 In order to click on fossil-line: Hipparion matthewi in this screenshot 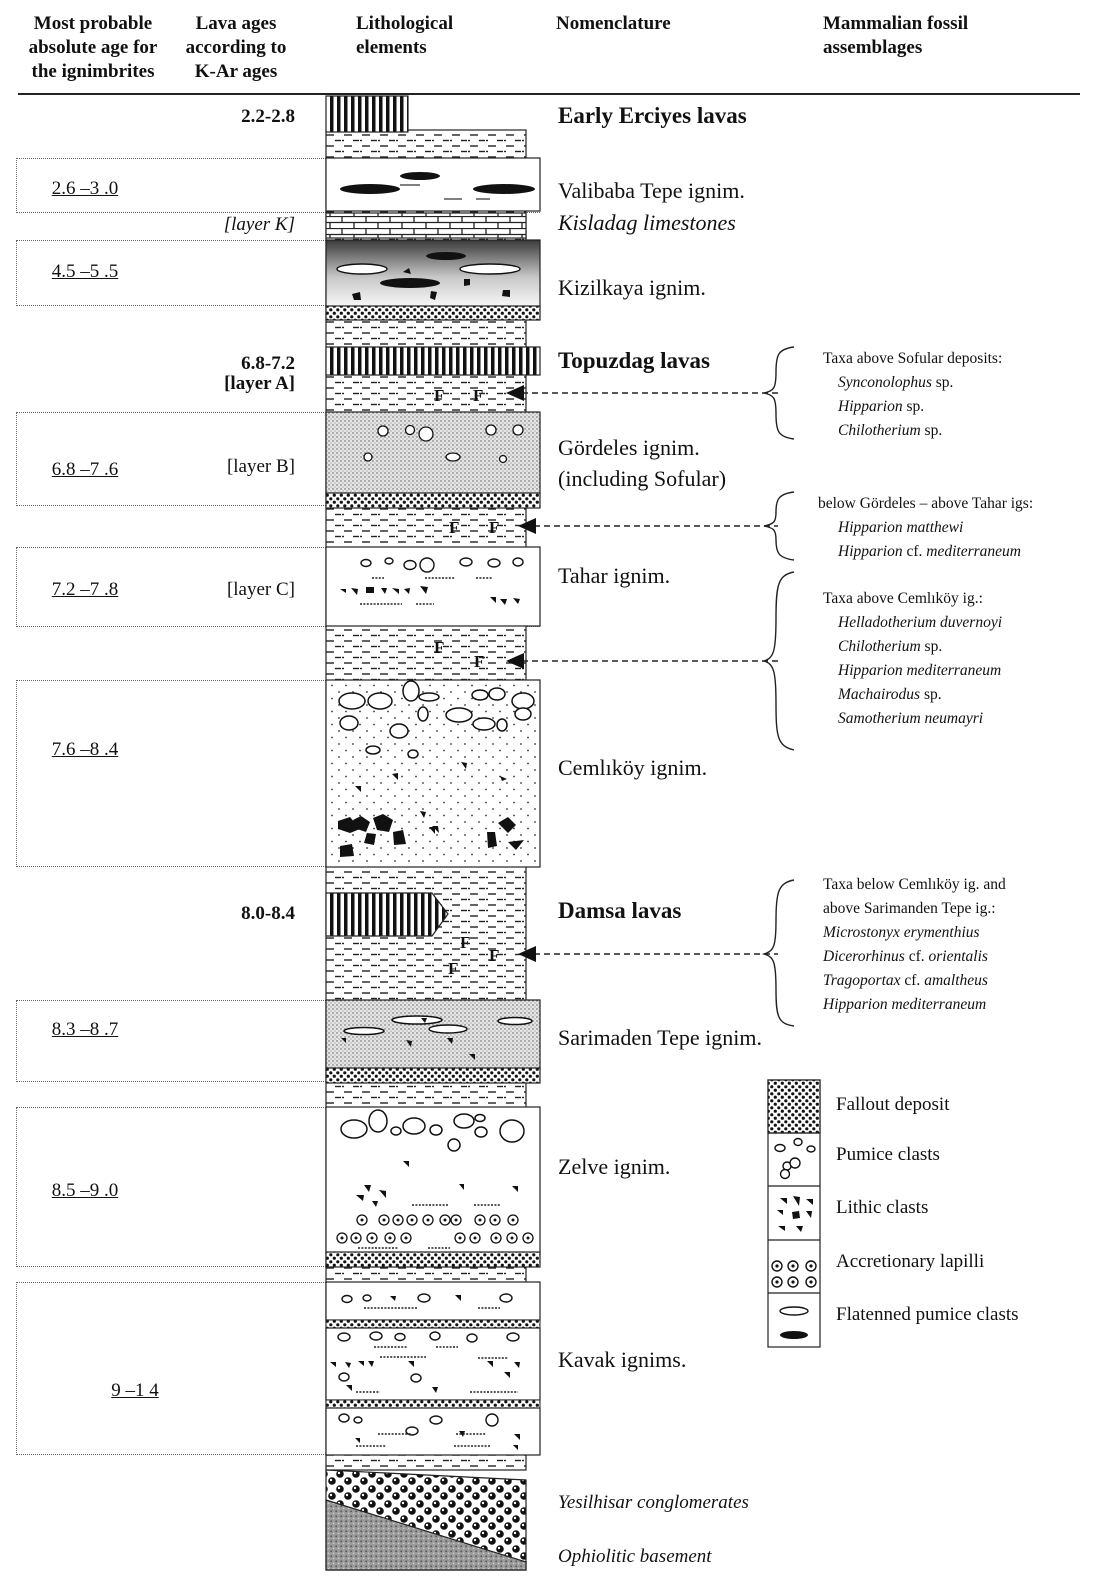, I will do `click(901, 527)`.